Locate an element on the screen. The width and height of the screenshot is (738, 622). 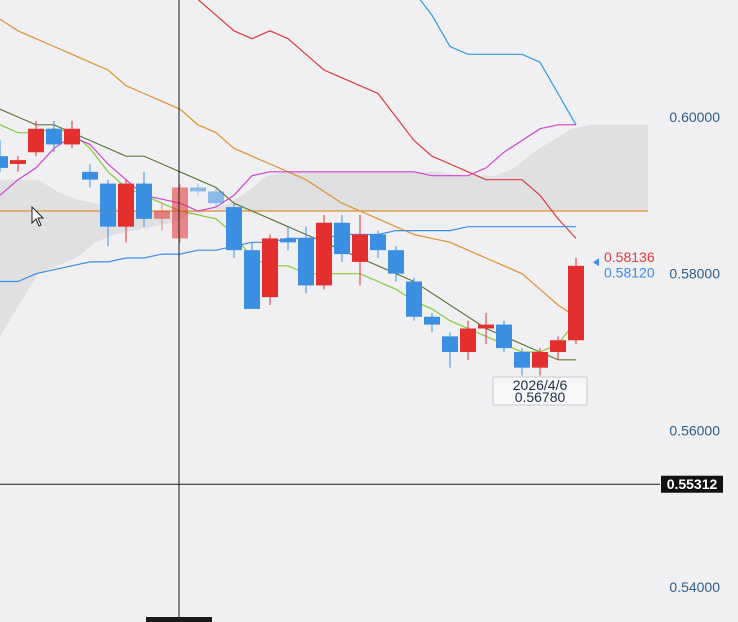
mouse-cursor-icon is located at coordinates (38, 216).